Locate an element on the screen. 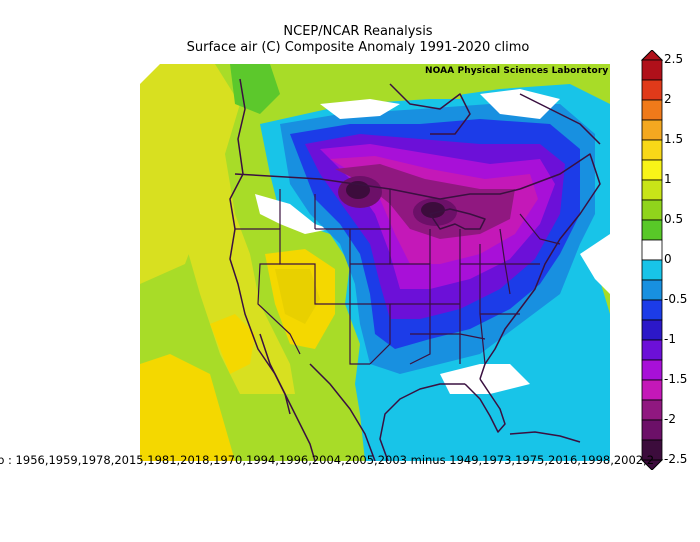  title-line-1: NCEP/NCAR Reanalysis is located at coordinates (358, 31).